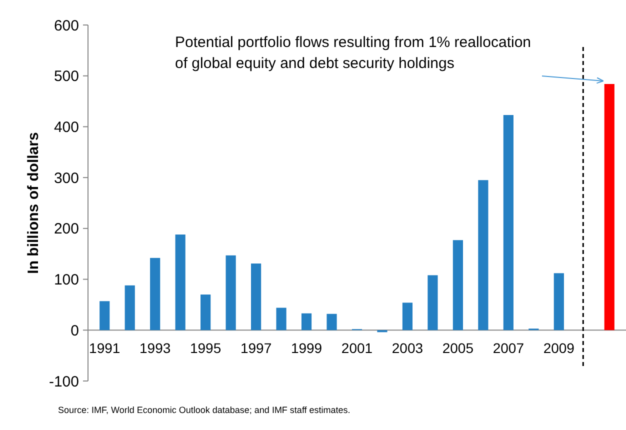 Image resolution: width=626 pixels, height=430 pixels. Describe the element at coordinates (353, 53) in the screenshot. I see `annotation: Potential portfolio flows resulting from 1% reallocation of global equity and debt security holdings` at that location.